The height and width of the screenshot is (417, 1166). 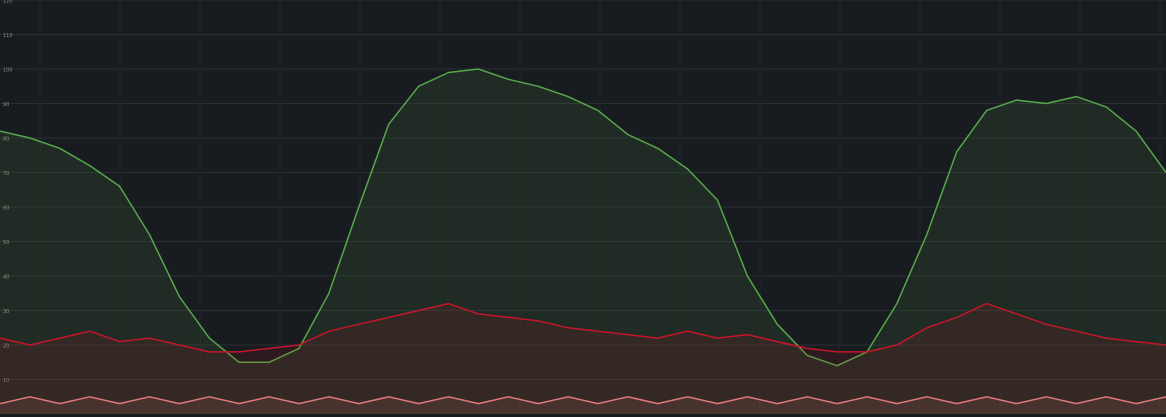 I want to click on y-tick-label: 60, so click(x=6, y=209).